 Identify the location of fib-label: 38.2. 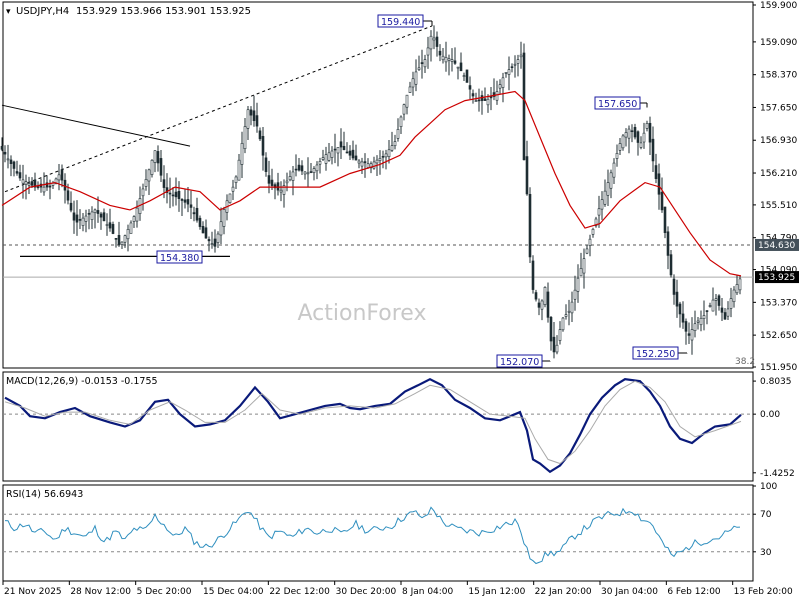
(745, 362).